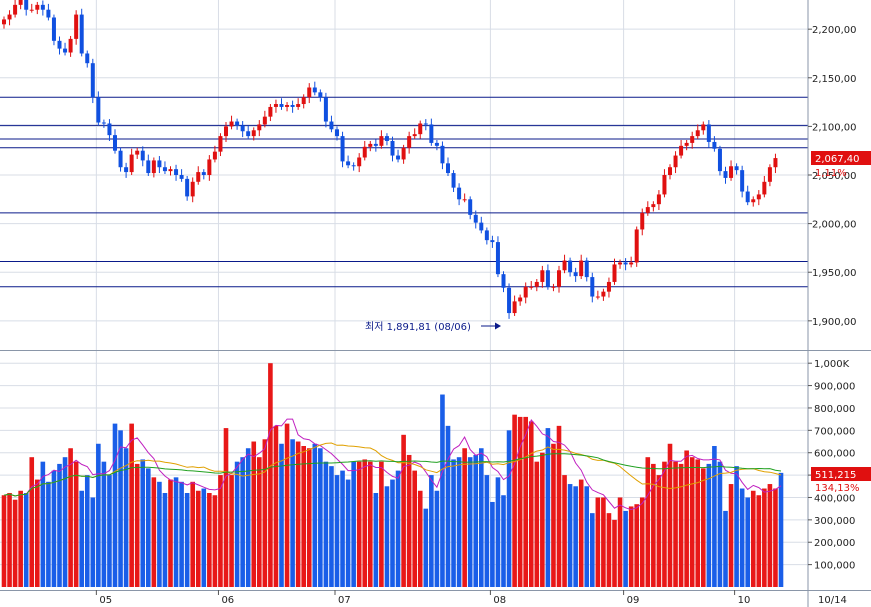  What do you see at coordinates (832, 600) in the screenshot?
I see `date-axis-last-label: 10/14` at bounding box center [832, 600].